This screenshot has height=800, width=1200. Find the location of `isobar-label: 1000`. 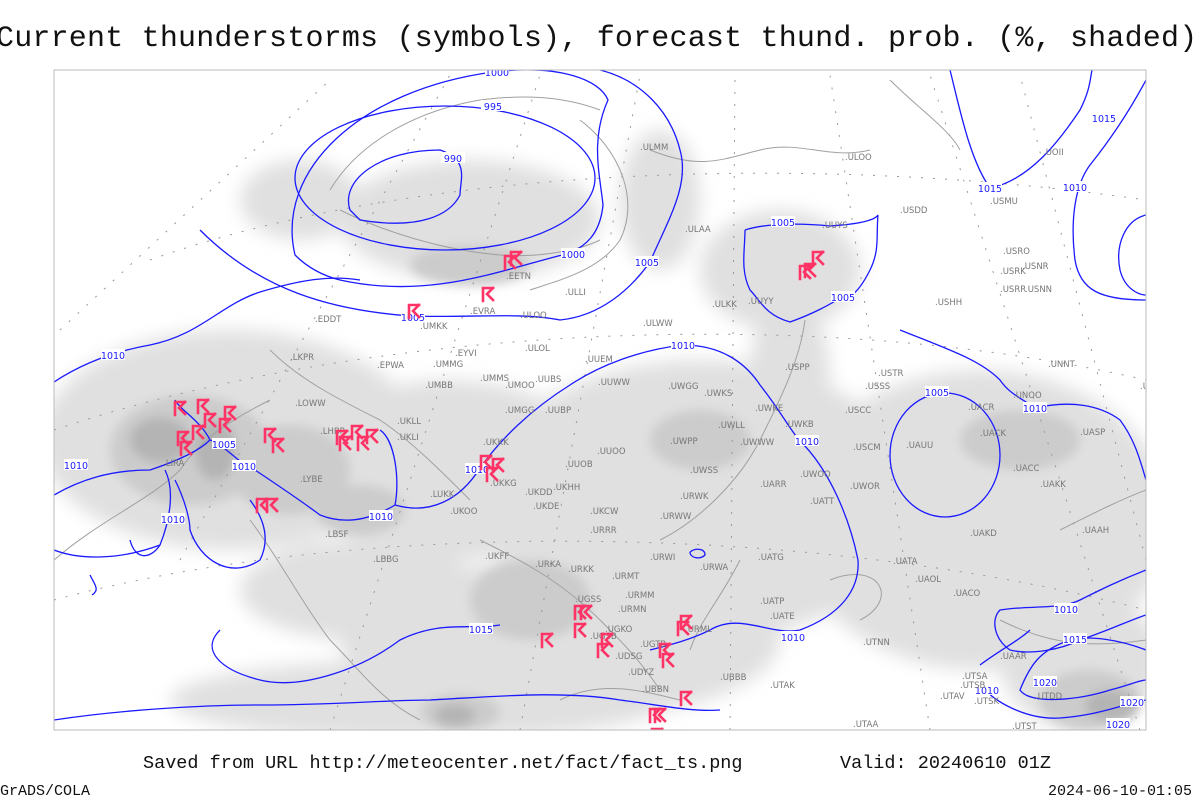

isobar-label: 1000 is located at coordinates (573, 254).